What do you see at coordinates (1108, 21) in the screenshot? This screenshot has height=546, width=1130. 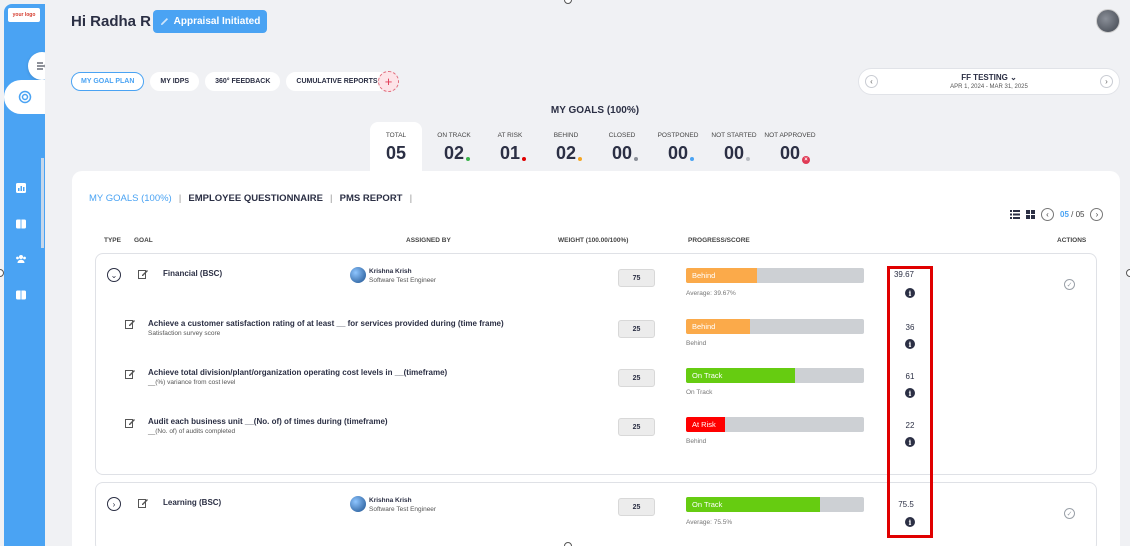 I see `user-avatar` at bounding box center [1108, 21].